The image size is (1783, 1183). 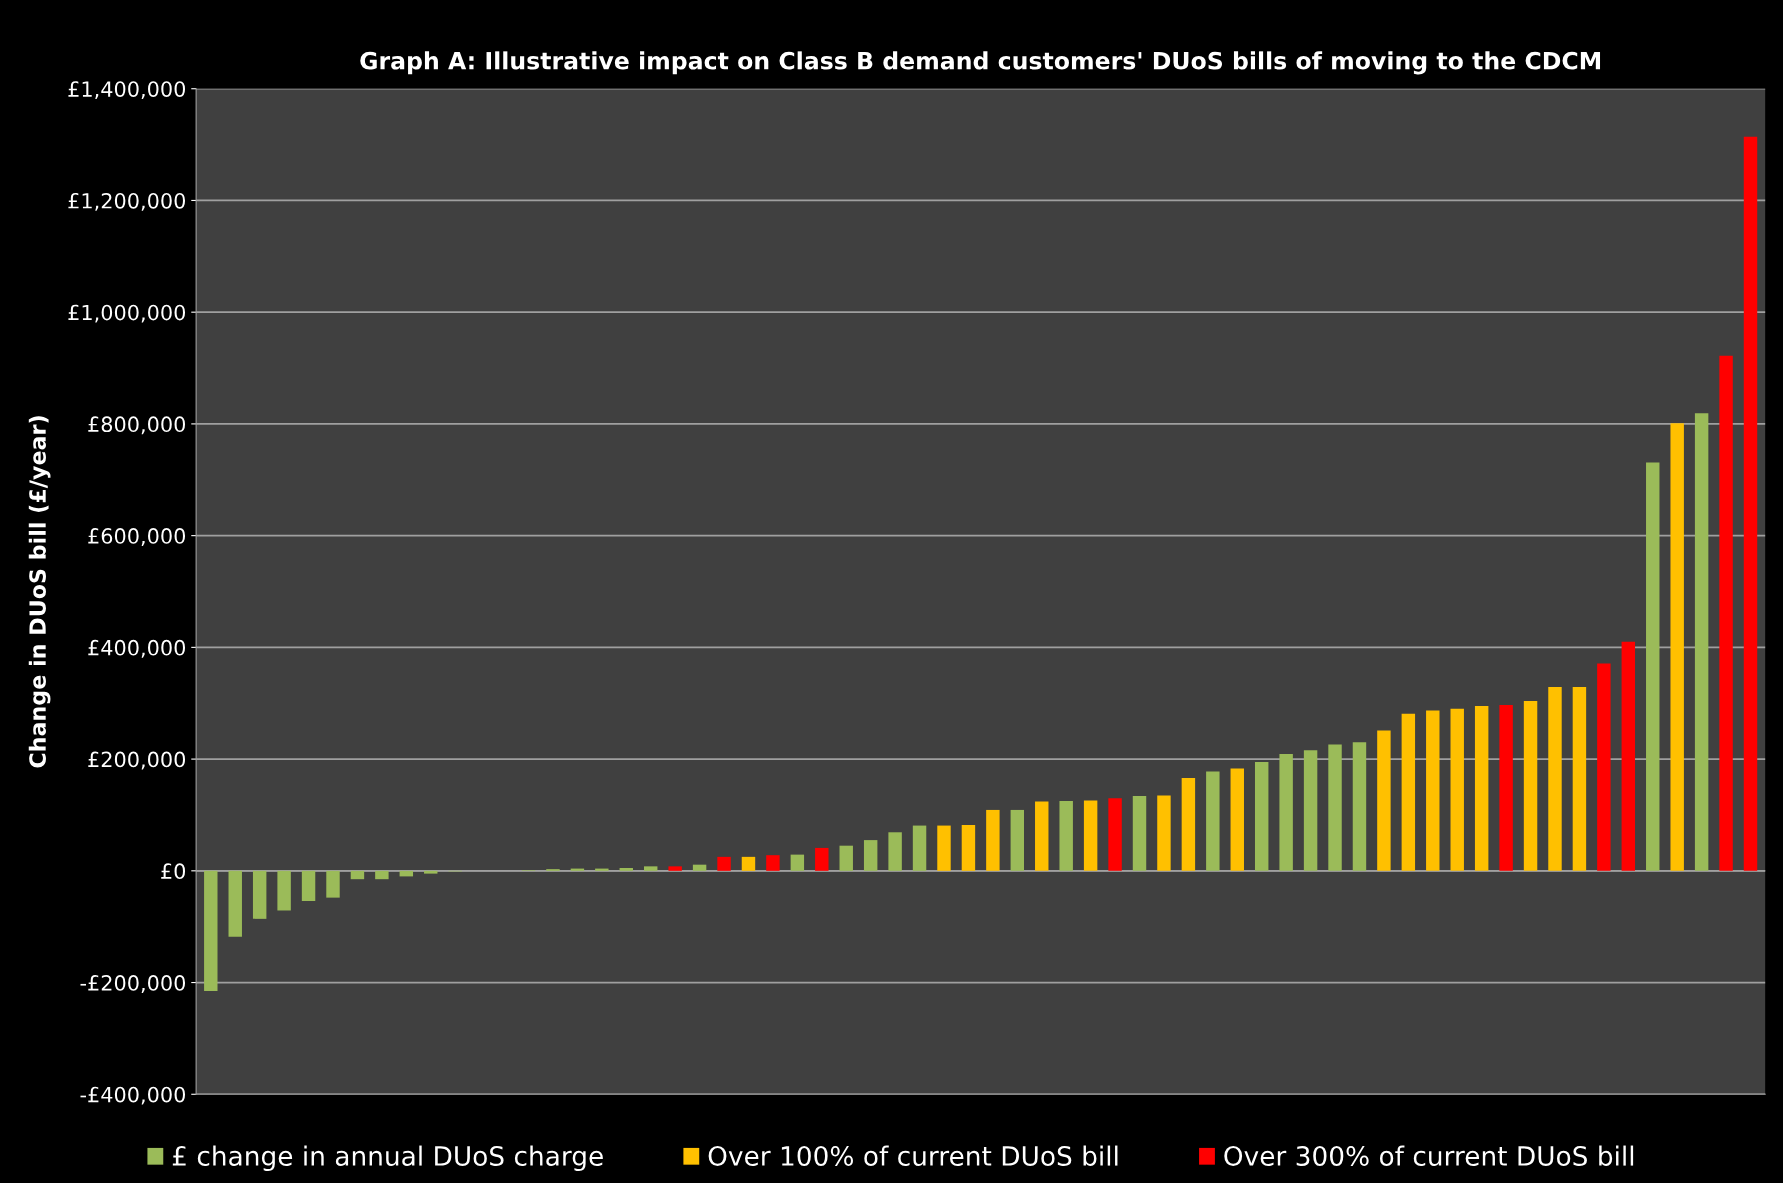 What do you see at coordinates (39, 592) in the screenshot?
I see `y-axis-title: Change in DUoS bill (£/year)` at bounding box center [39, 592].